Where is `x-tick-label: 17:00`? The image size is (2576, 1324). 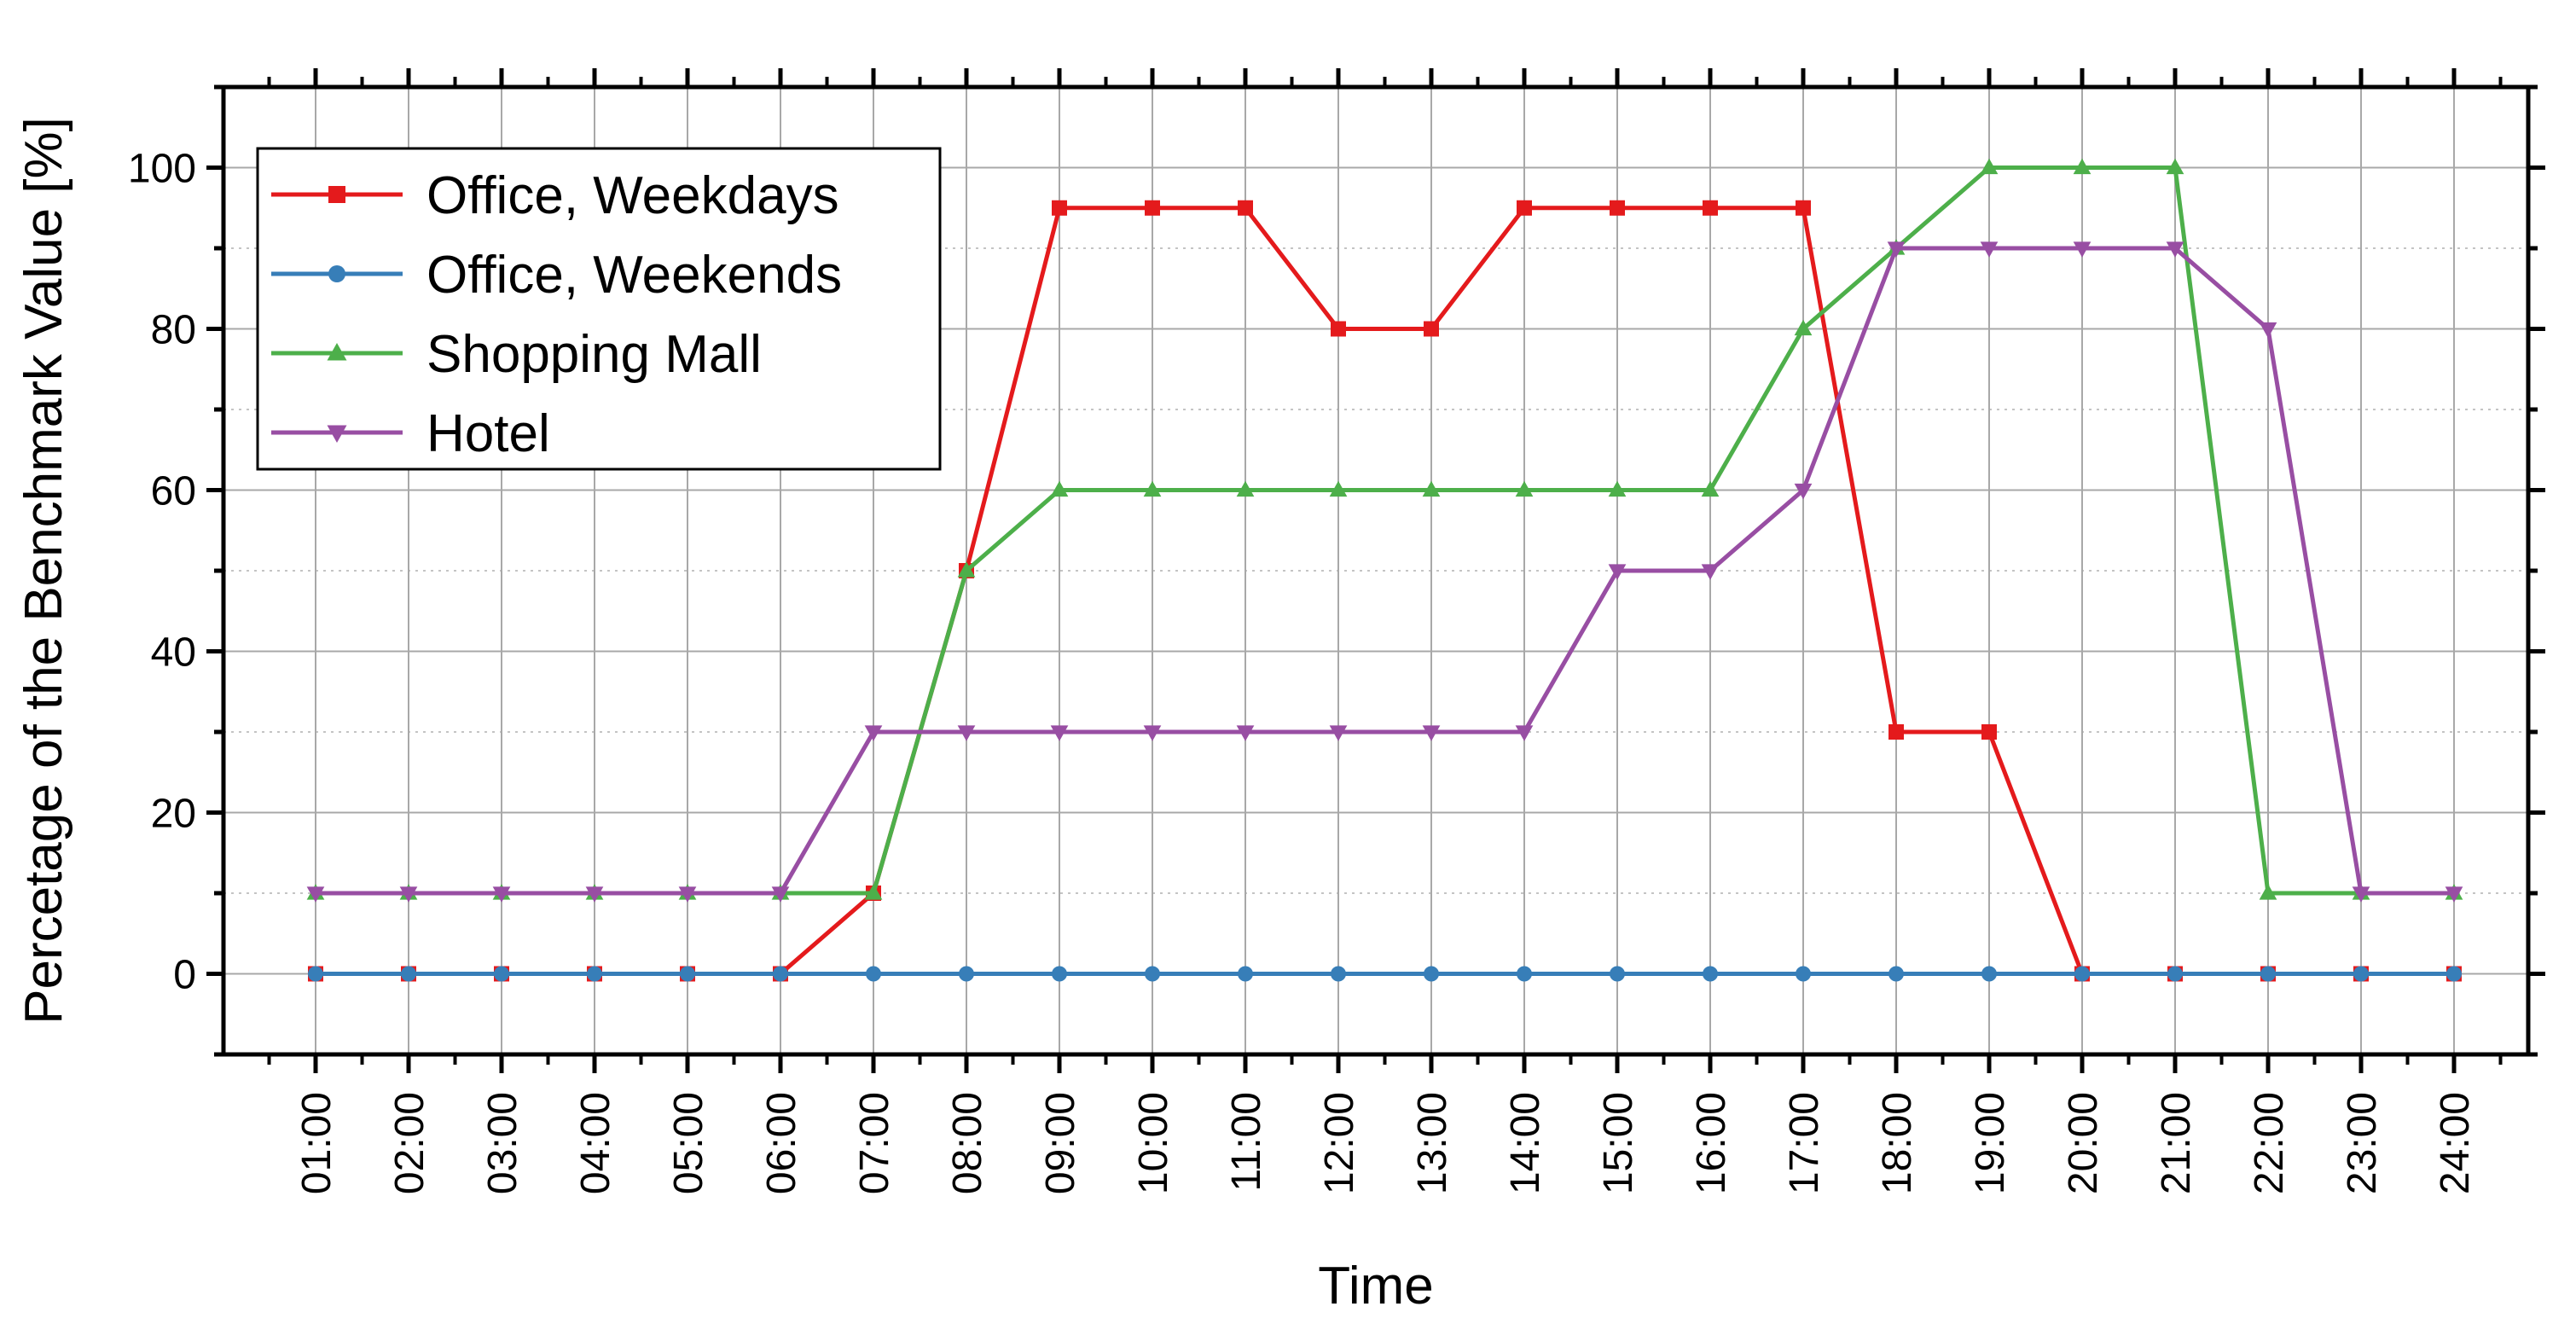
x-tick-label: 17:00 is located at coordinates (1804, 1143).